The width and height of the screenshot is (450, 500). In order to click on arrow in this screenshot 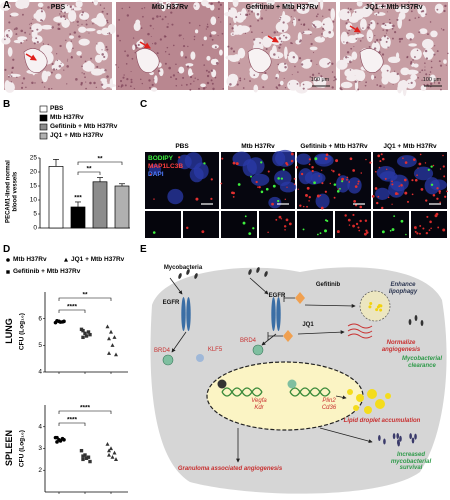, I will do `click(259, 286)`.